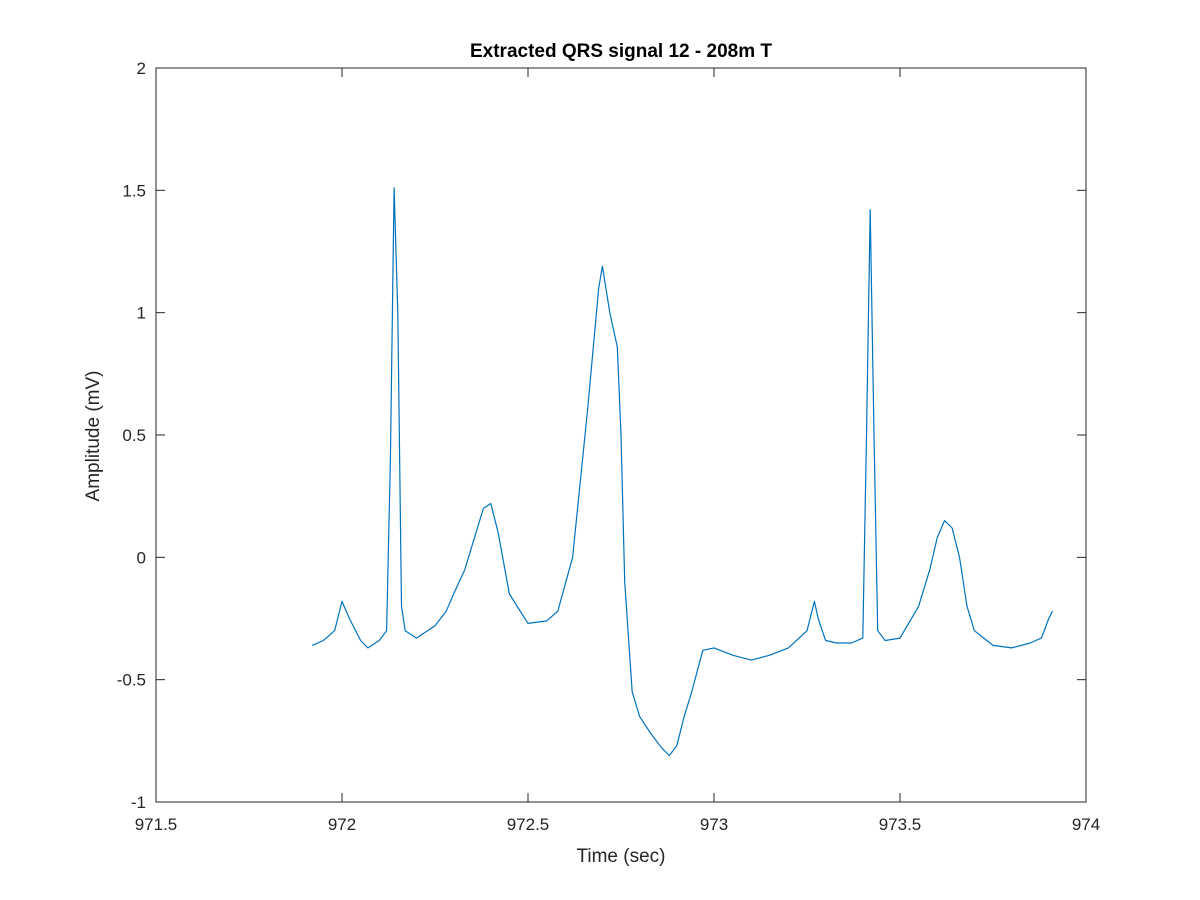 This screenshot has width=1200, height=900. I want to click on y-tick-label: 1.5, so click(134, 190).